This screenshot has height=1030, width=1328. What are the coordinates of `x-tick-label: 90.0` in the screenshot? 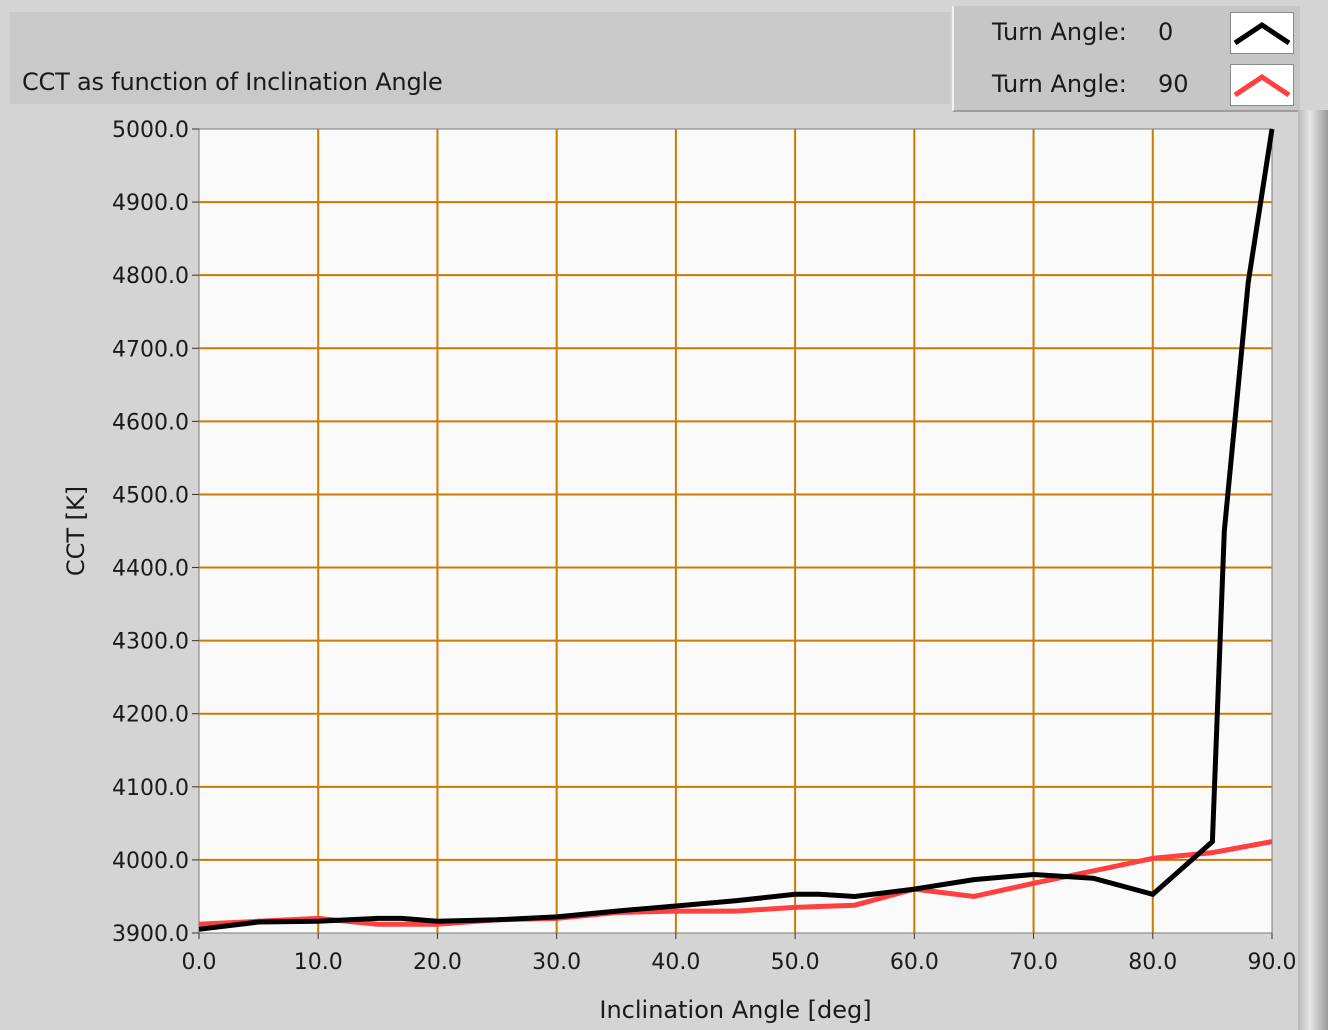 It's located at (1272, 962).